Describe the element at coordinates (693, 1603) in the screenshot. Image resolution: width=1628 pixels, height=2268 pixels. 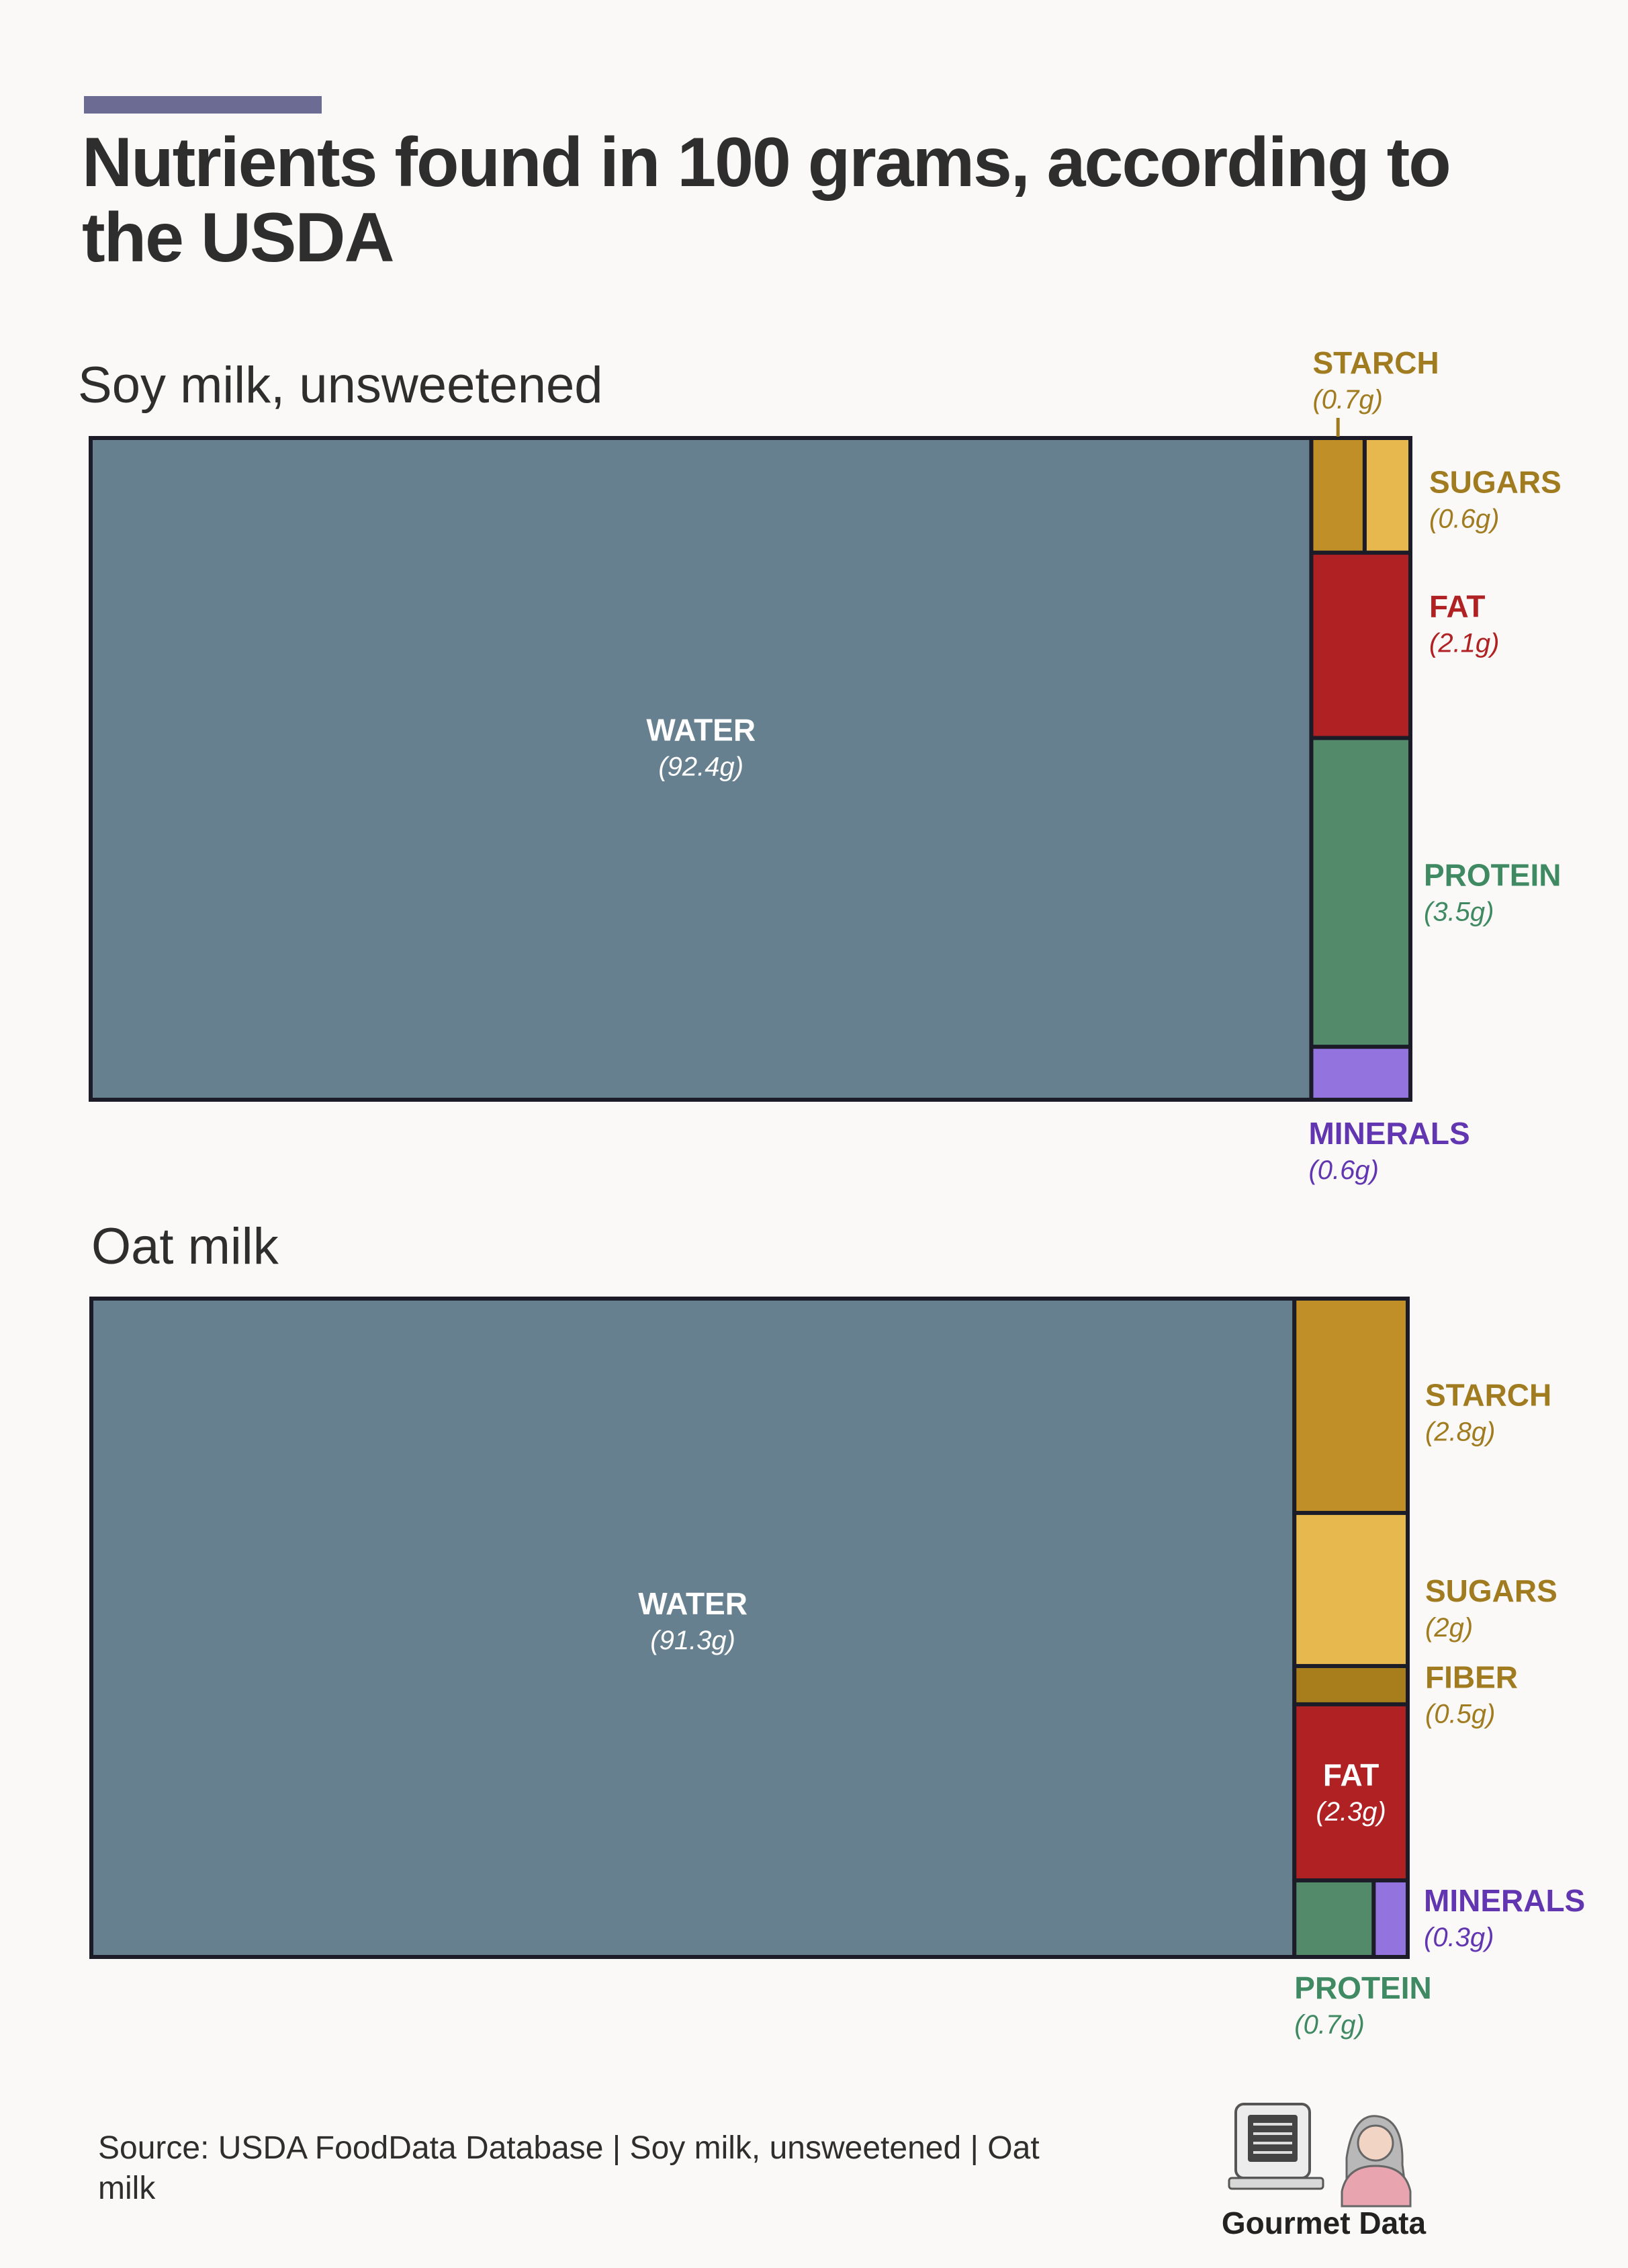
I see `oat-water-label: WATER` at that location.